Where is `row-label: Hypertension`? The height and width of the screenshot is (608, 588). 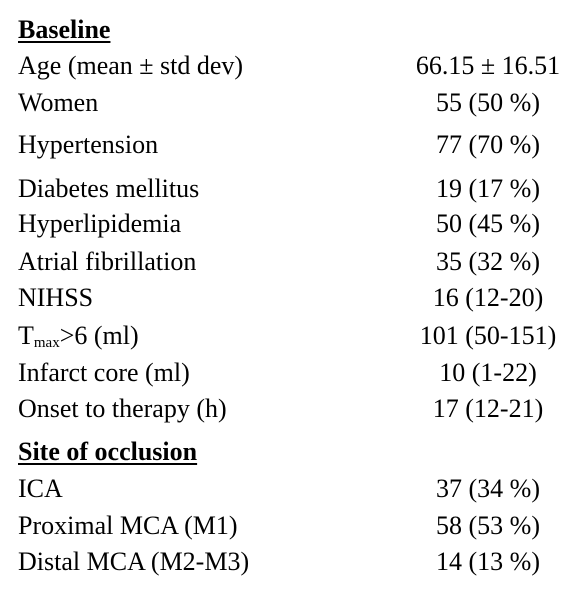 row-label: Hypertension is located at coordinates (88, 144).